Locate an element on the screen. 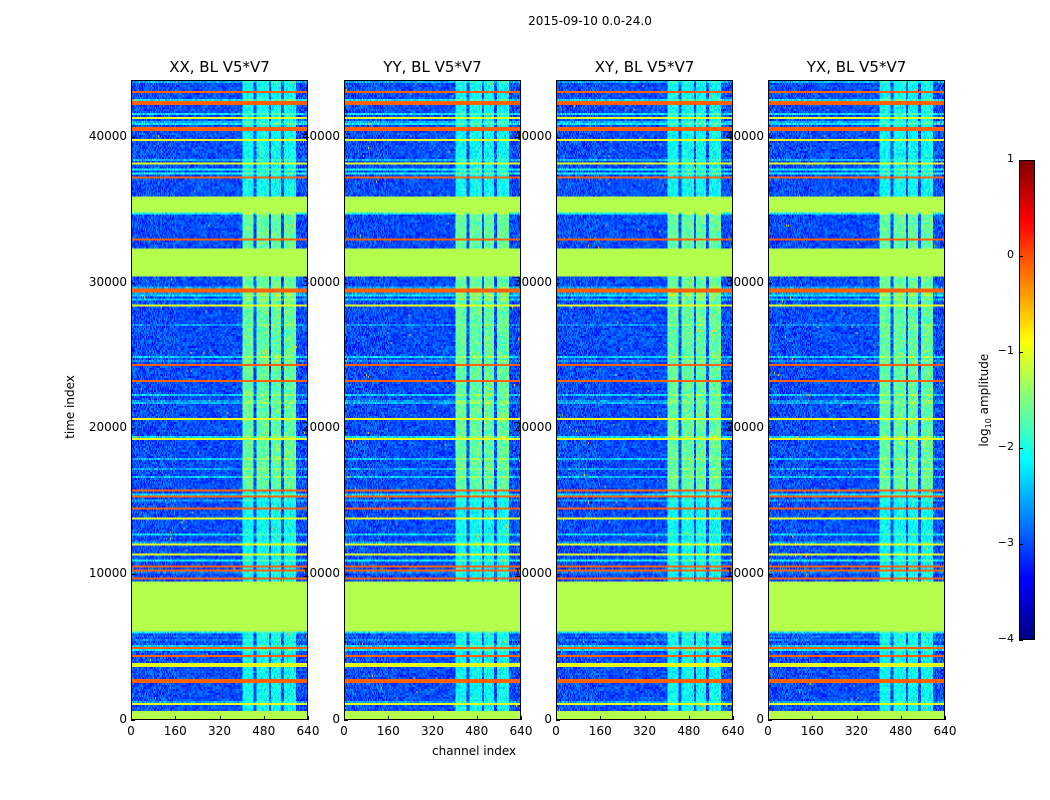  panel-title: XY, BL V5*V7 is located at coordinates (644, 67).